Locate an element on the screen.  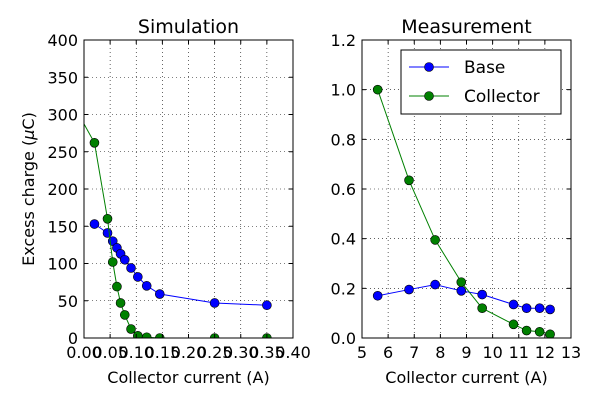
measurement-y-tick-label: 0.6 is located at coordinates (343, 189).